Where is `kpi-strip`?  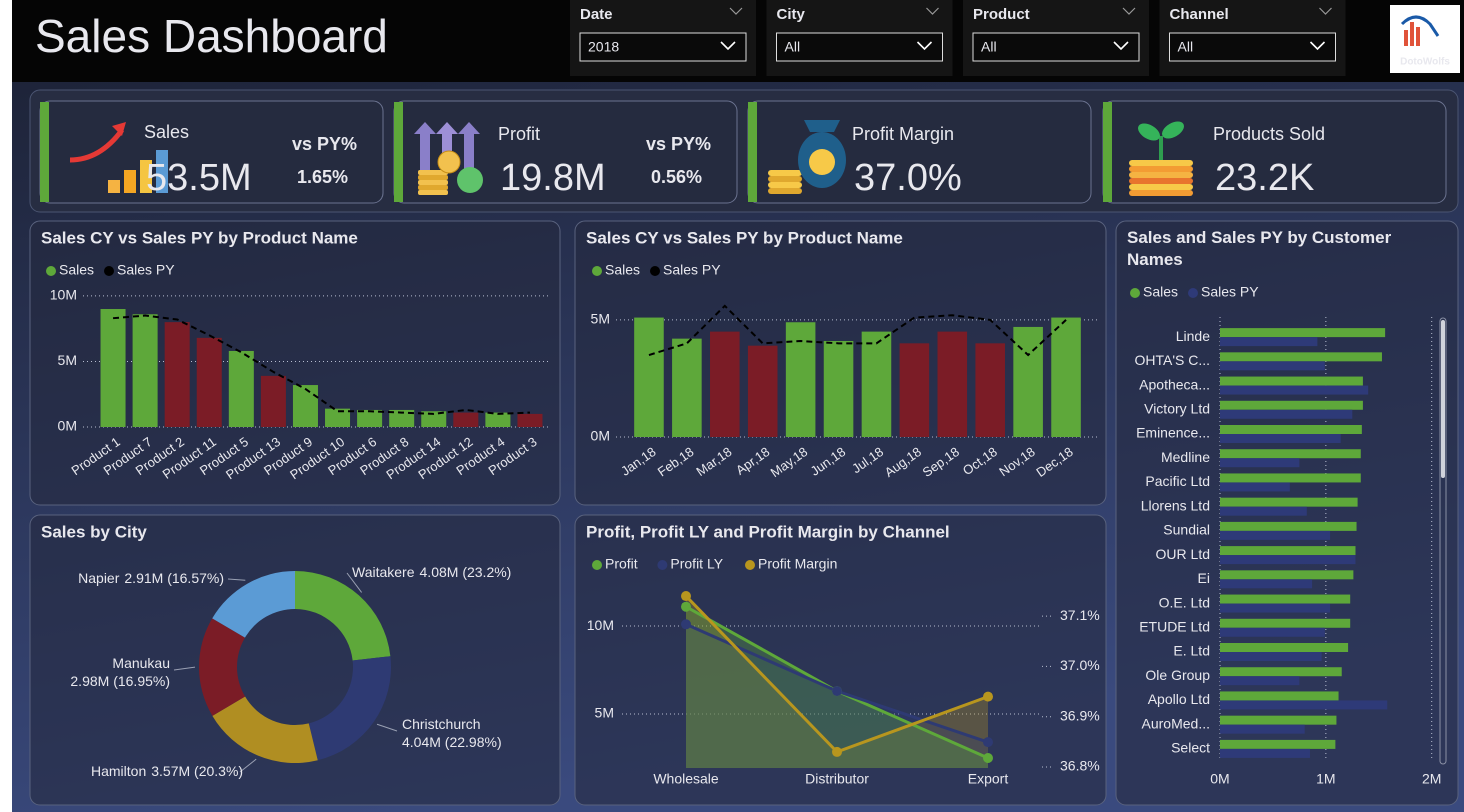 kpi-strip is located at coordinates (744, 151).